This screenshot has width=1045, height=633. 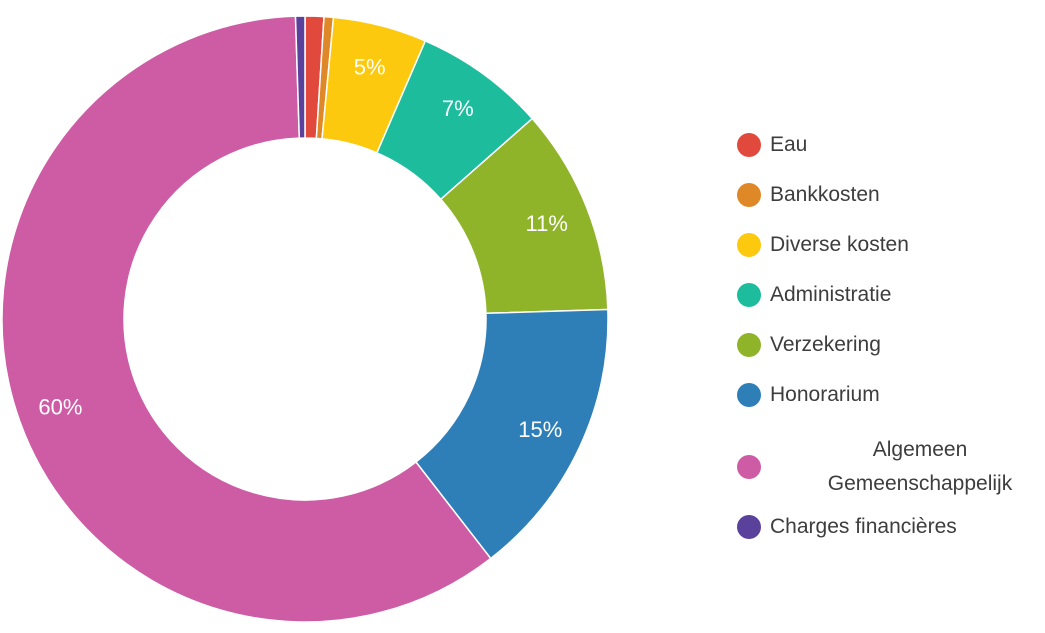 I want to click on legend-label-diverse-kosten: Diverse kosten, so click(x=839, y=244).